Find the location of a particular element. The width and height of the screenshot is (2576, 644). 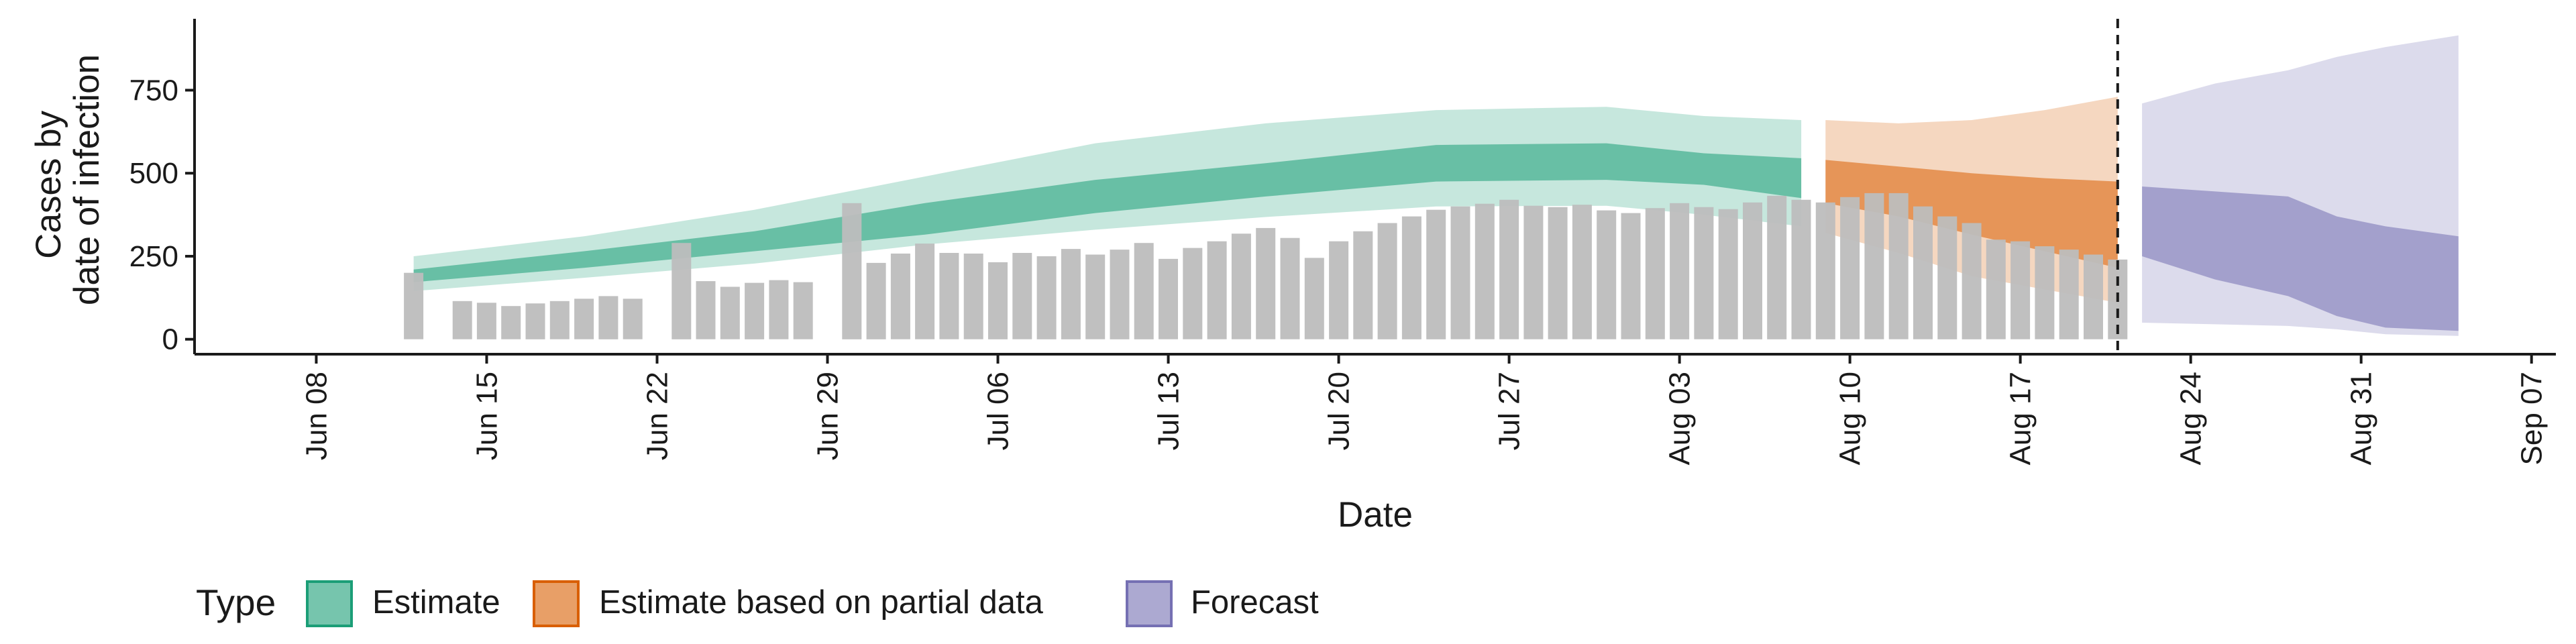

estimate-based-on-partial-data-inner-band is located at coordinates (1971, 214).